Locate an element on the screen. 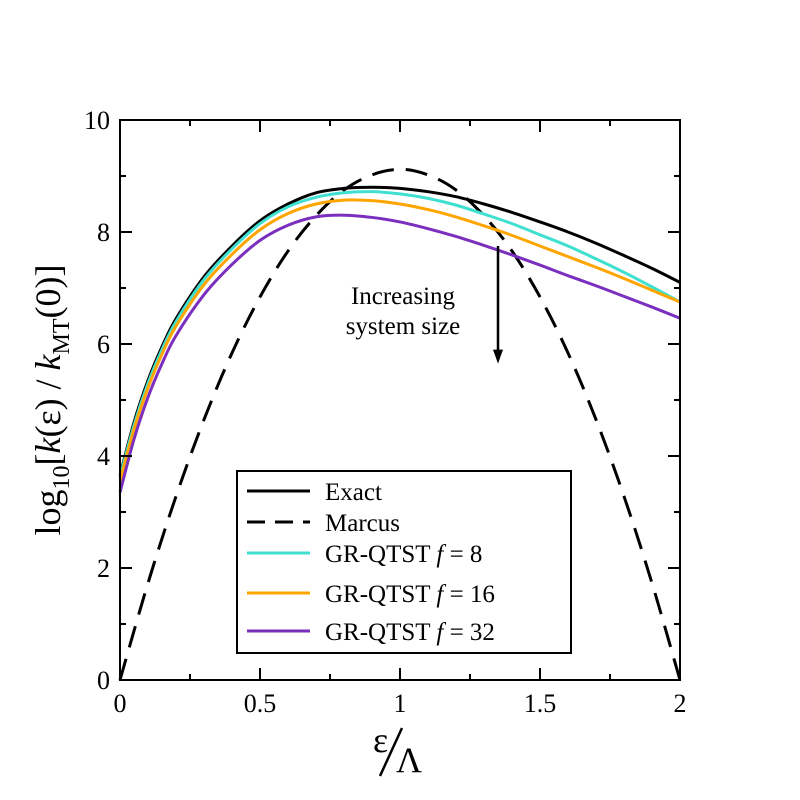 This screenshot has width=800, height=800. y-axis-title: log10[k(ε) / kMT(0)] is located at coordinates (51, 399).